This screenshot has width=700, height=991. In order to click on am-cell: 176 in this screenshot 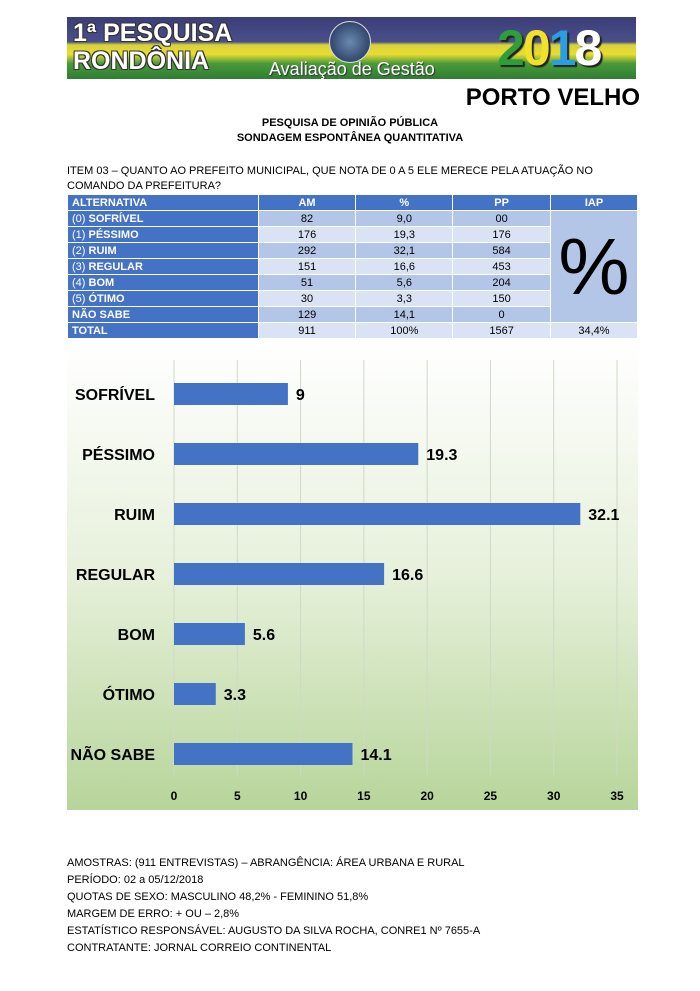, I will do `click(307, 234)`.